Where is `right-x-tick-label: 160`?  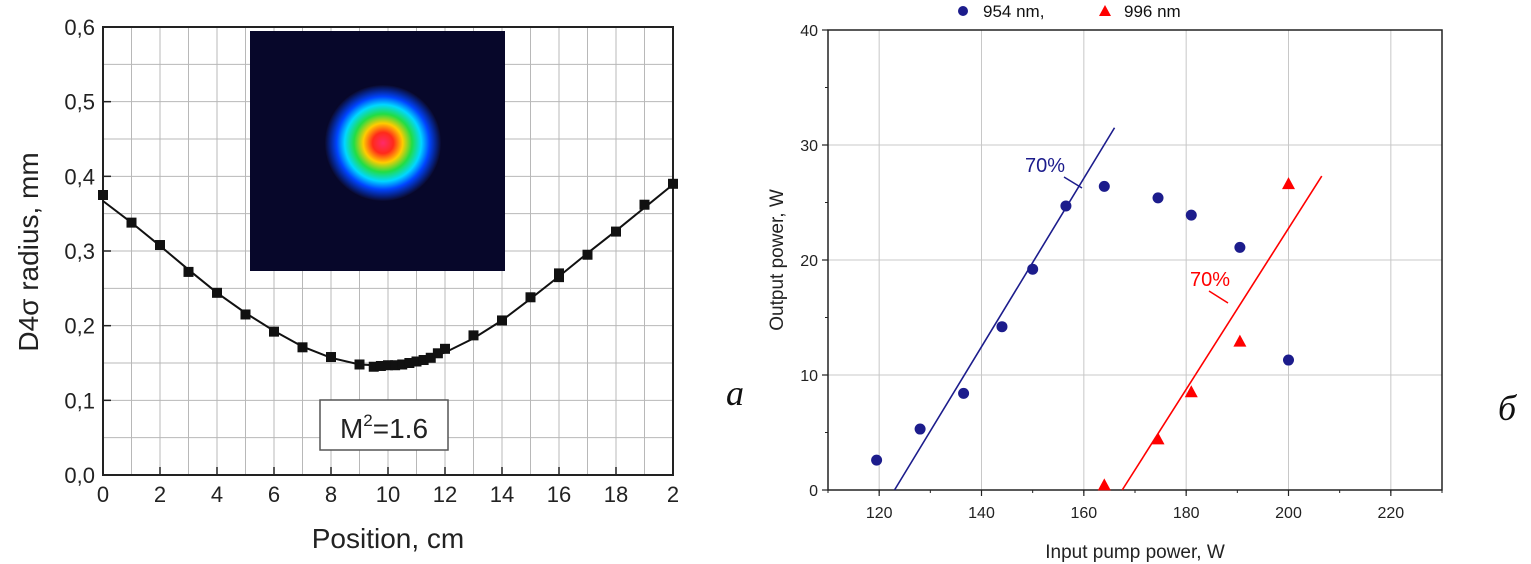 right-x-tick-label: 160 is located at coordinates (1083, 513).